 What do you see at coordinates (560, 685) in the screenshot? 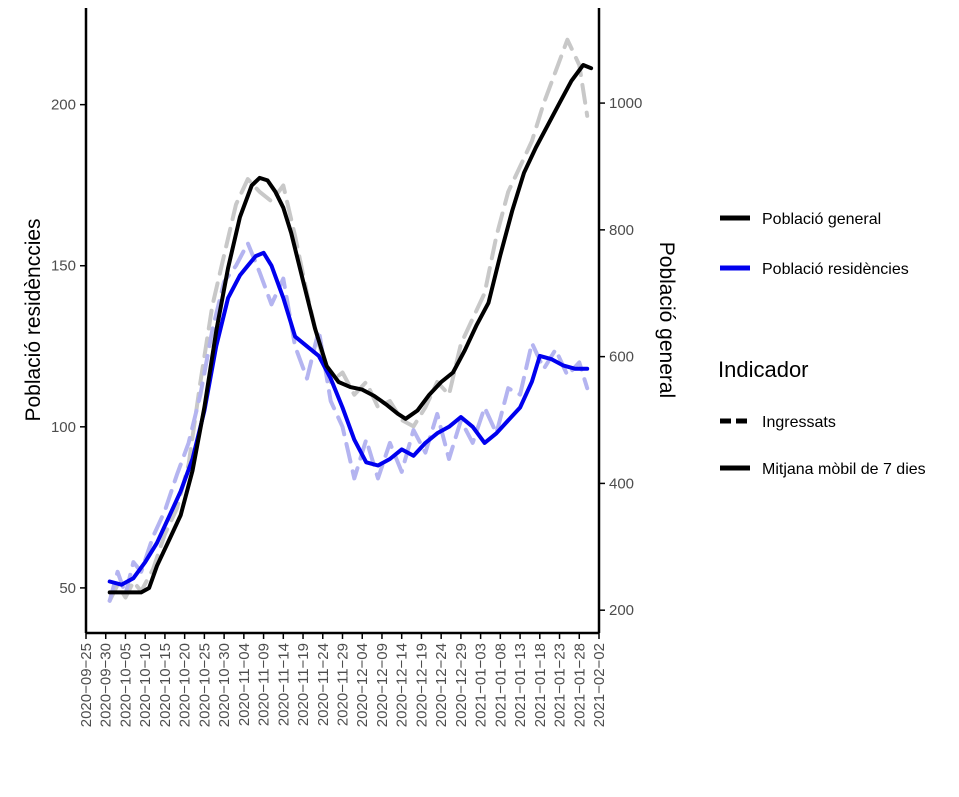
I see `x-tick-label: 2021−01−23` at bounding box center [560, 685].